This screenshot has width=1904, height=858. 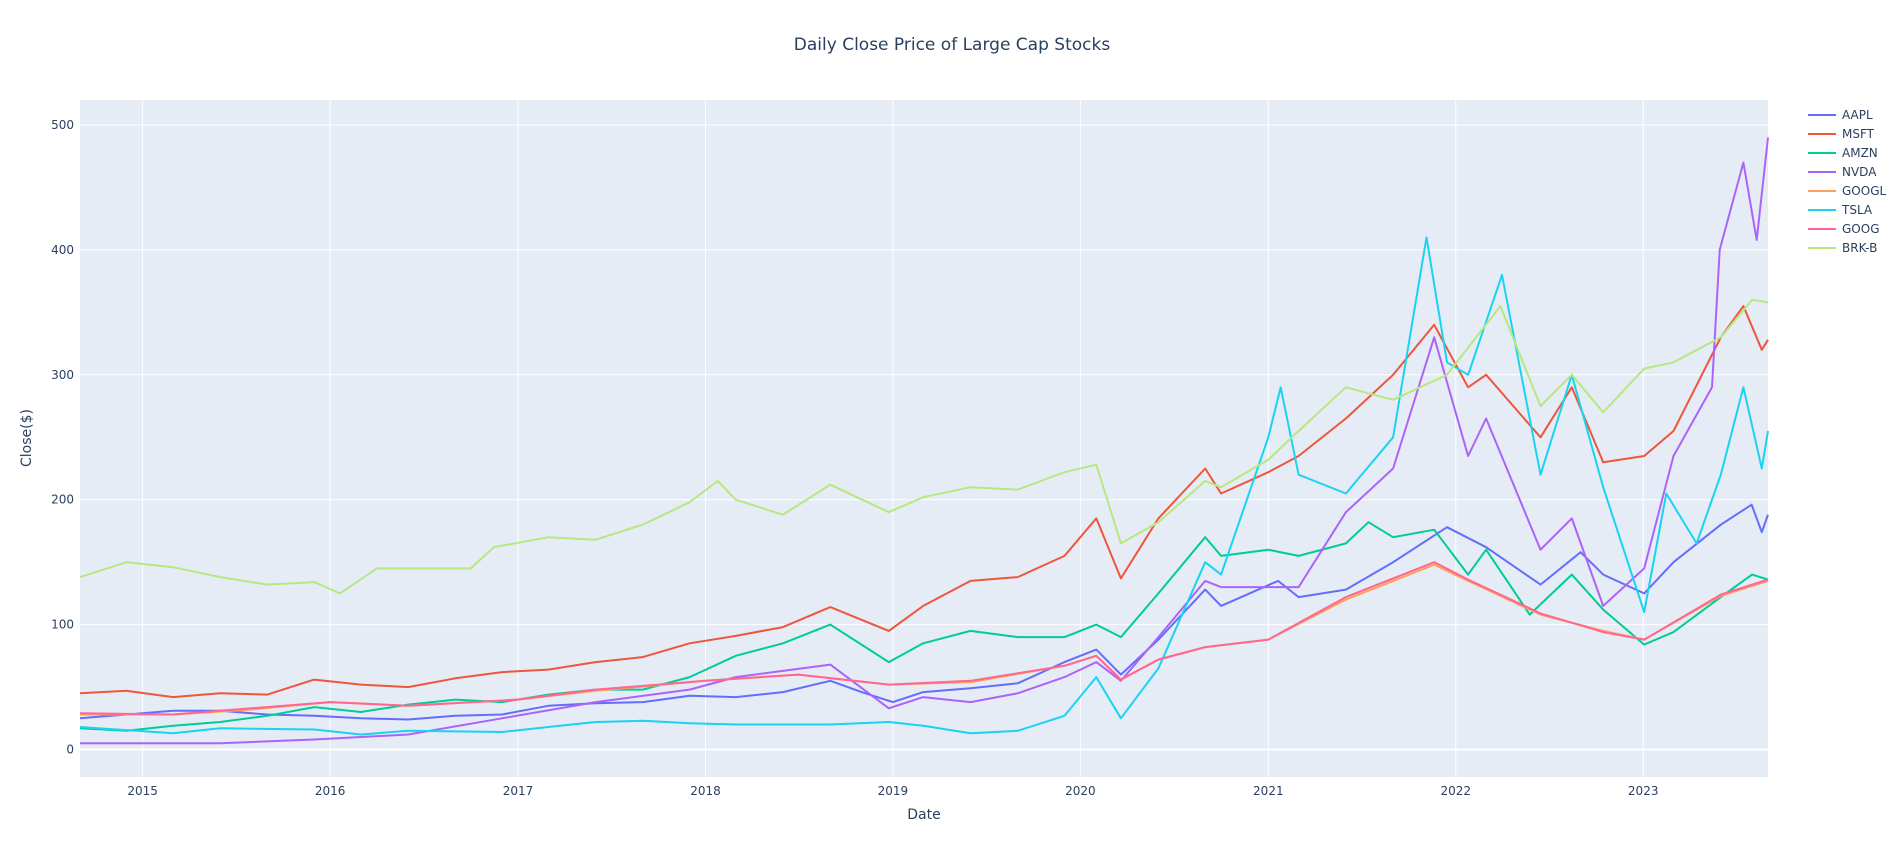 I want to click on x-tick-label: 2019, so click(x=893, y=791).